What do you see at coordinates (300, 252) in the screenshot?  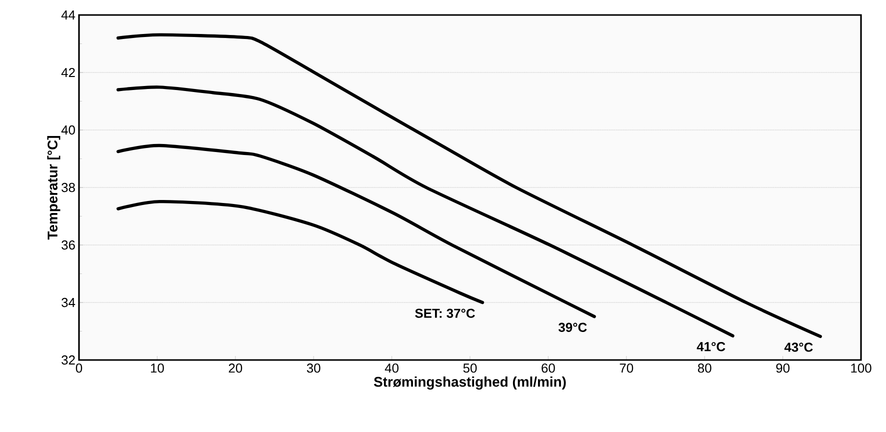 I see `line-series` at bounding box center [300, 252].